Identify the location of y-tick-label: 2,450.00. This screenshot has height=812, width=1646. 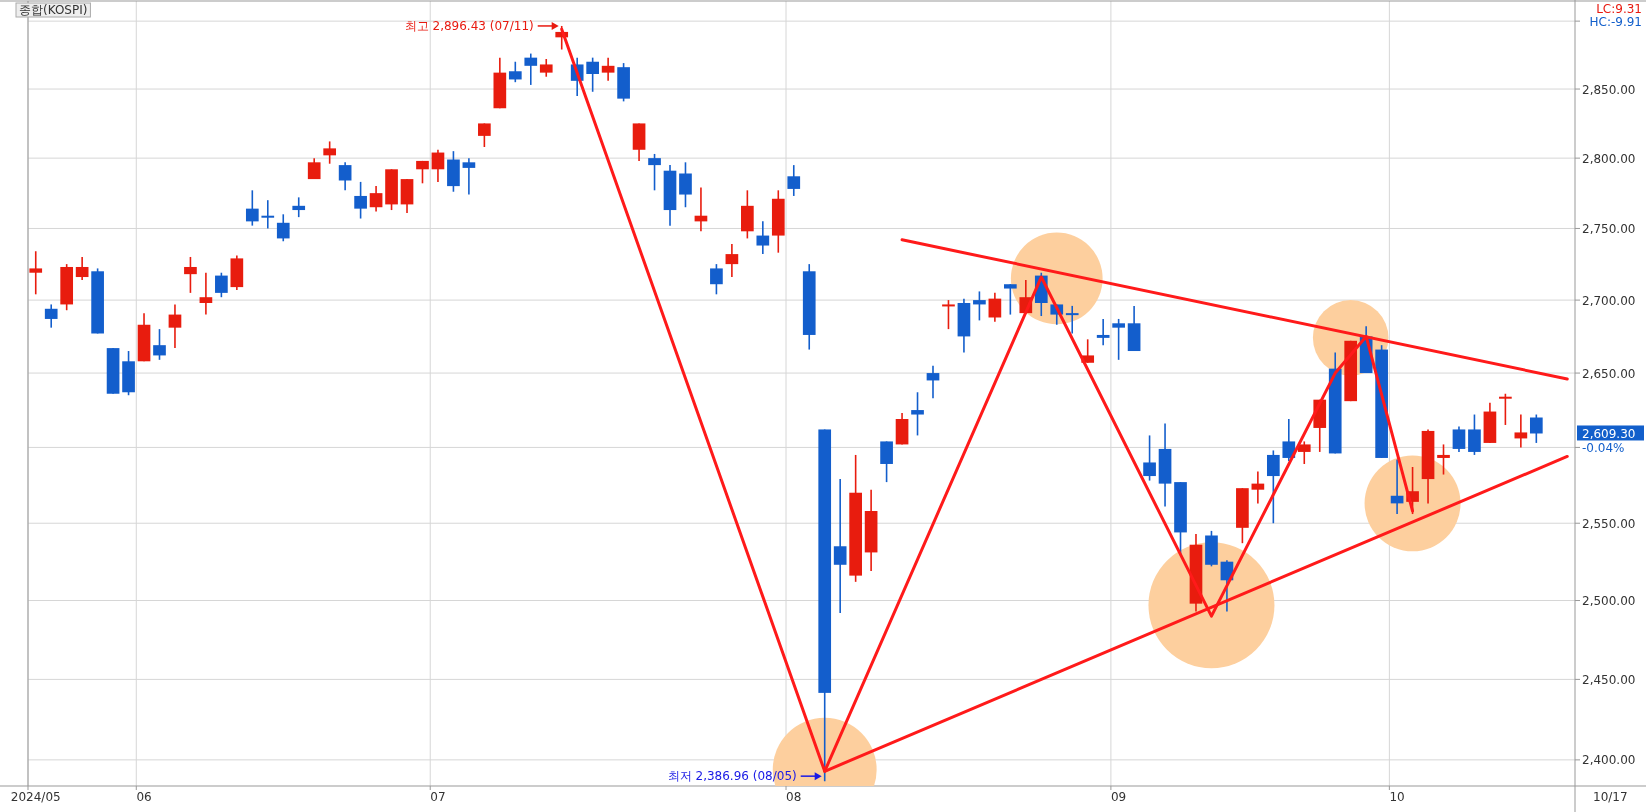
(1609, 679).